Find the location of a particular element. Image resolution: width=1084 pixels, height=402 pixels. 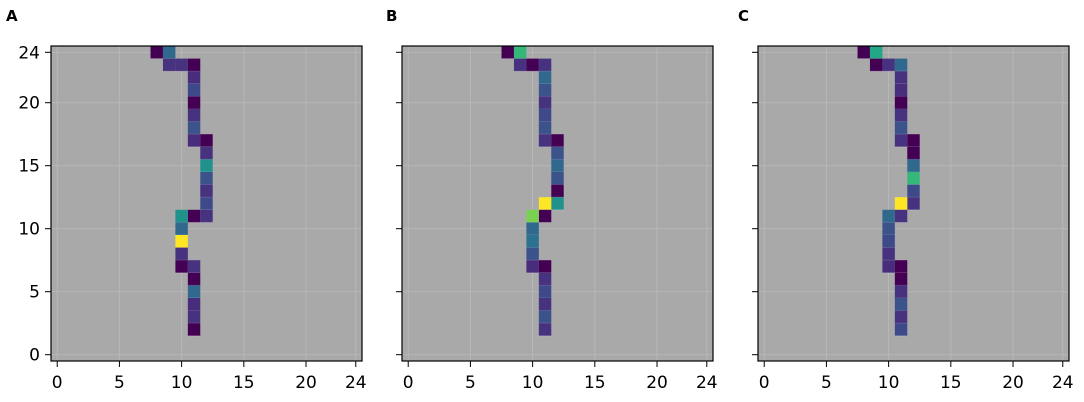

y-tick-label: 10 is located at coordinates (29, 230).